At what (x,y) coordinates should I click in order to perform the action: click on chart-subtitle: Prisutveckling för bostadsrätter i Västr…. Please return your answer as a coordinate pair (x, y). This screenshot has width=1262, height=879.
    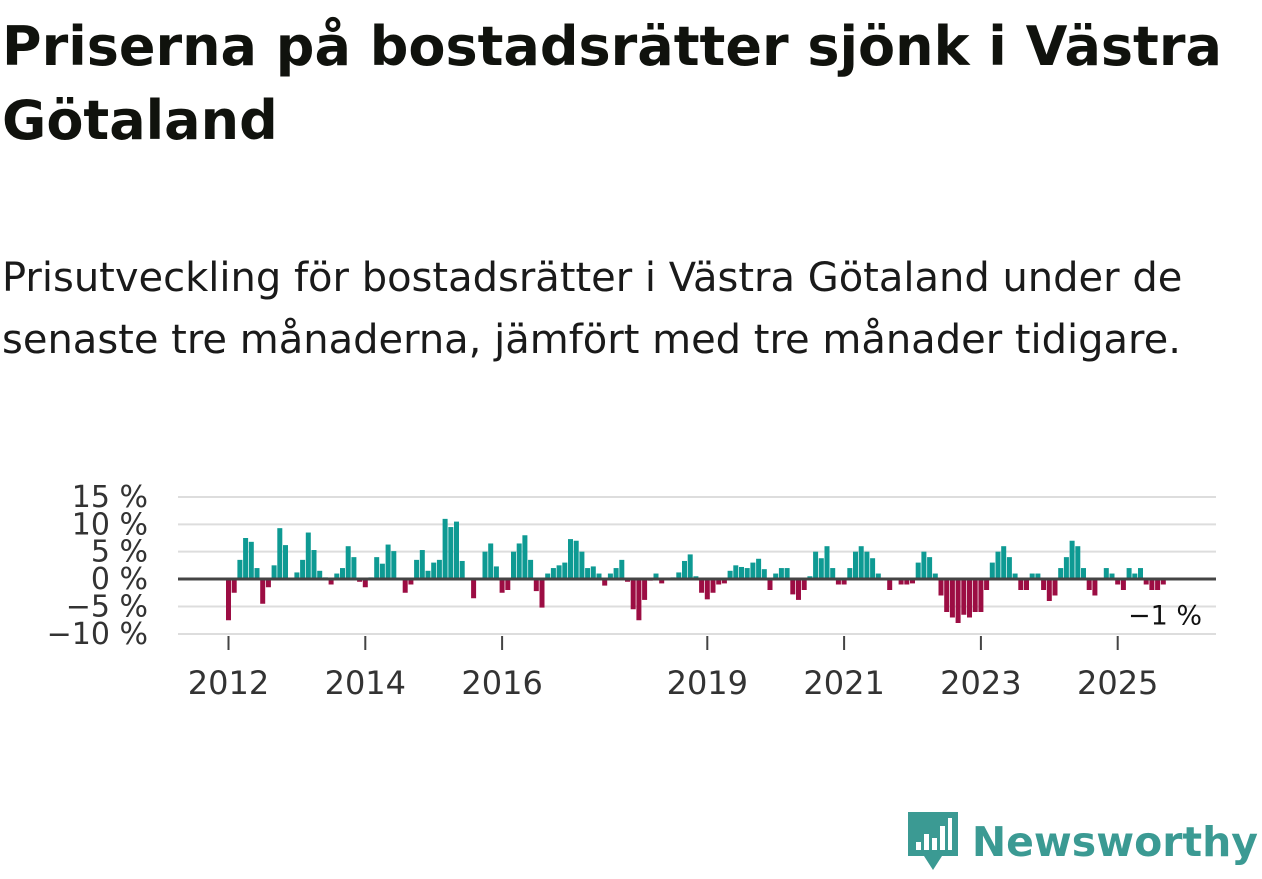
    Looking at the image, I should click on (592, 309).